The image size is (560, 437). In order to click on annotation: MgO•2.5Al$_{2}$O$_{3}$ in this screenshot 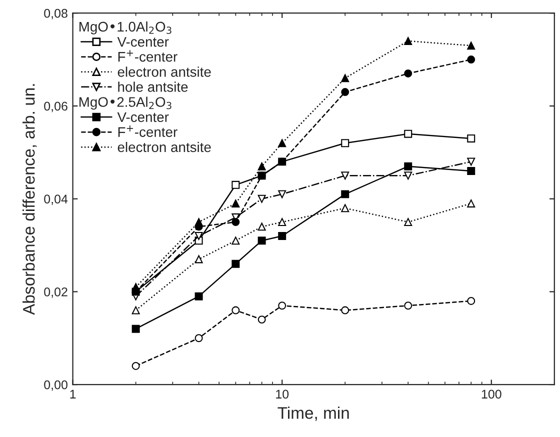, I will do `click(125, 103)`.